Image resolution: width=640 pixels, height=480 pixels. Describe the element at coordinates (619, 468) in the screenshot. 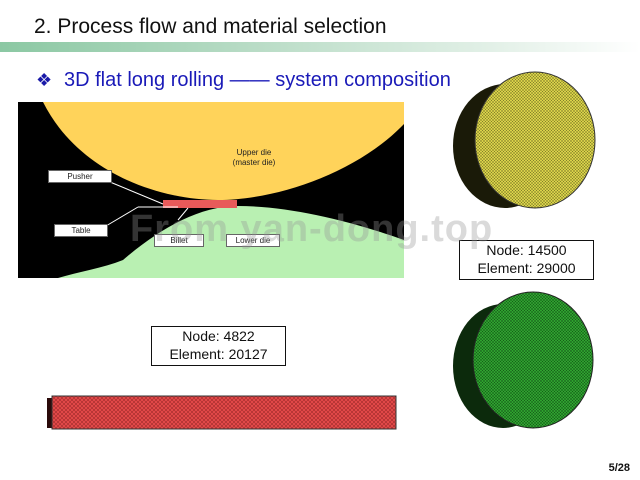

I see `page-number: 5/28` at that location.